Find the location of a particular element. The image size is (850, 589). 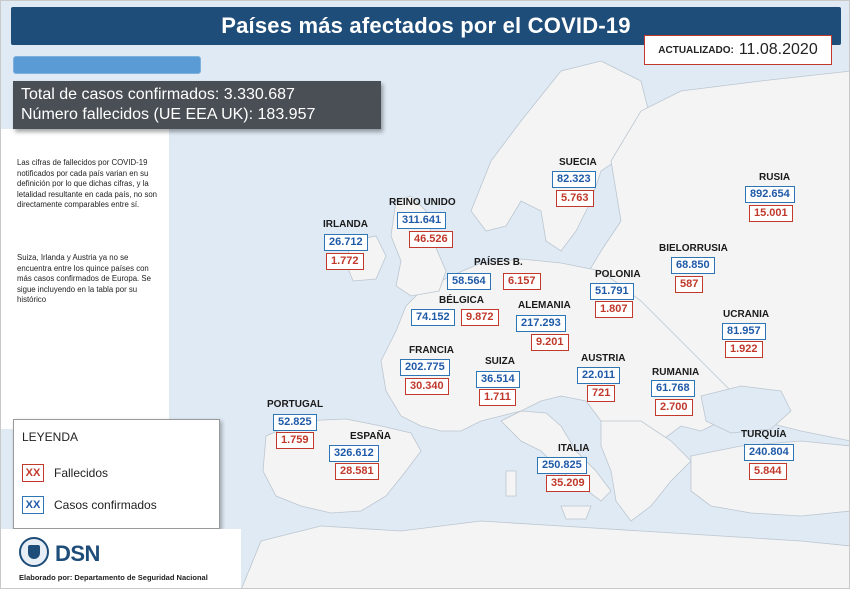

deaths-austria: 721 is located at coordinates (601, 393).